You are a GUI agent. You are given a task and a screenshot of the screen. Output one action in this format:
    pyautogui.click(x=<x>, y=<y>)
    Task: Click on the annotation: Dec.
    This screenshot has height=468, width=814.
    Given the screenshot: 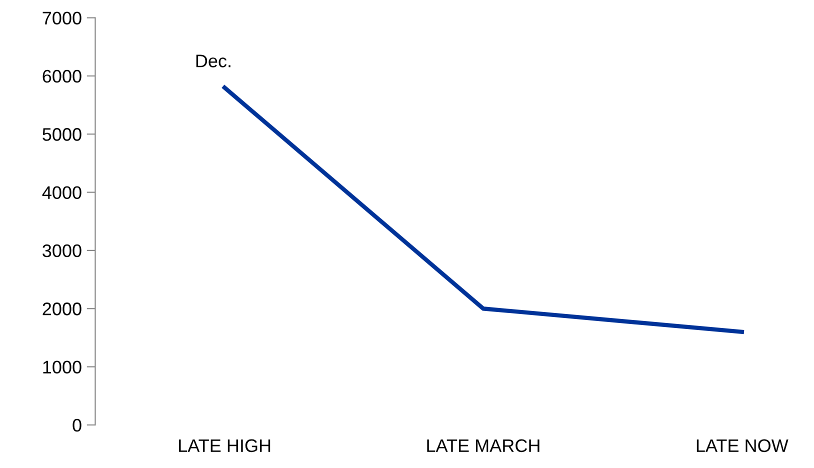 What is the action you would take?
    pyautogui.click(x=213, y=61)
    